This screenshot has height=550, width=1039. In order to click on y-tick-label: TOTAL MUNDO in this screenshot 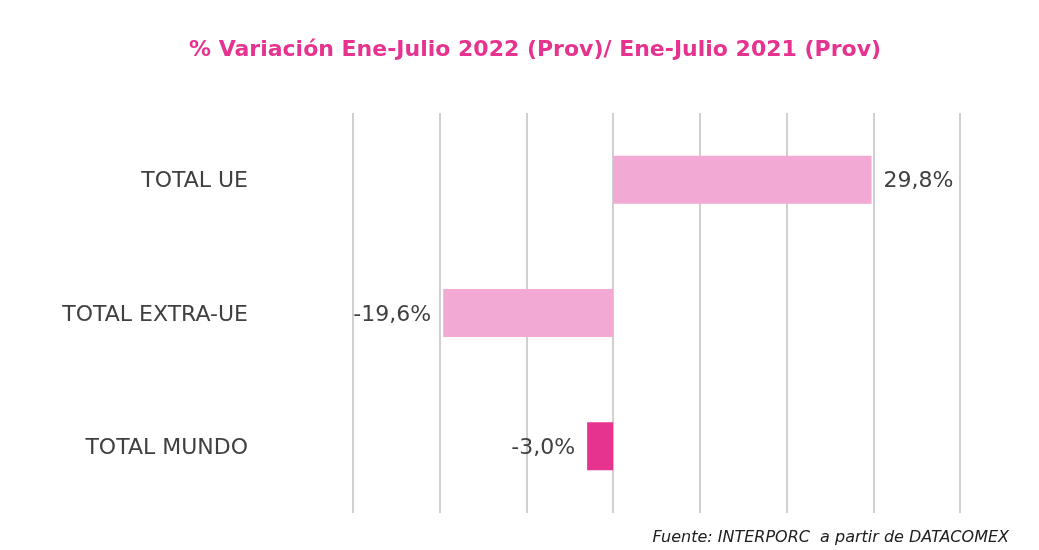, I will do `click(166, 446)`.